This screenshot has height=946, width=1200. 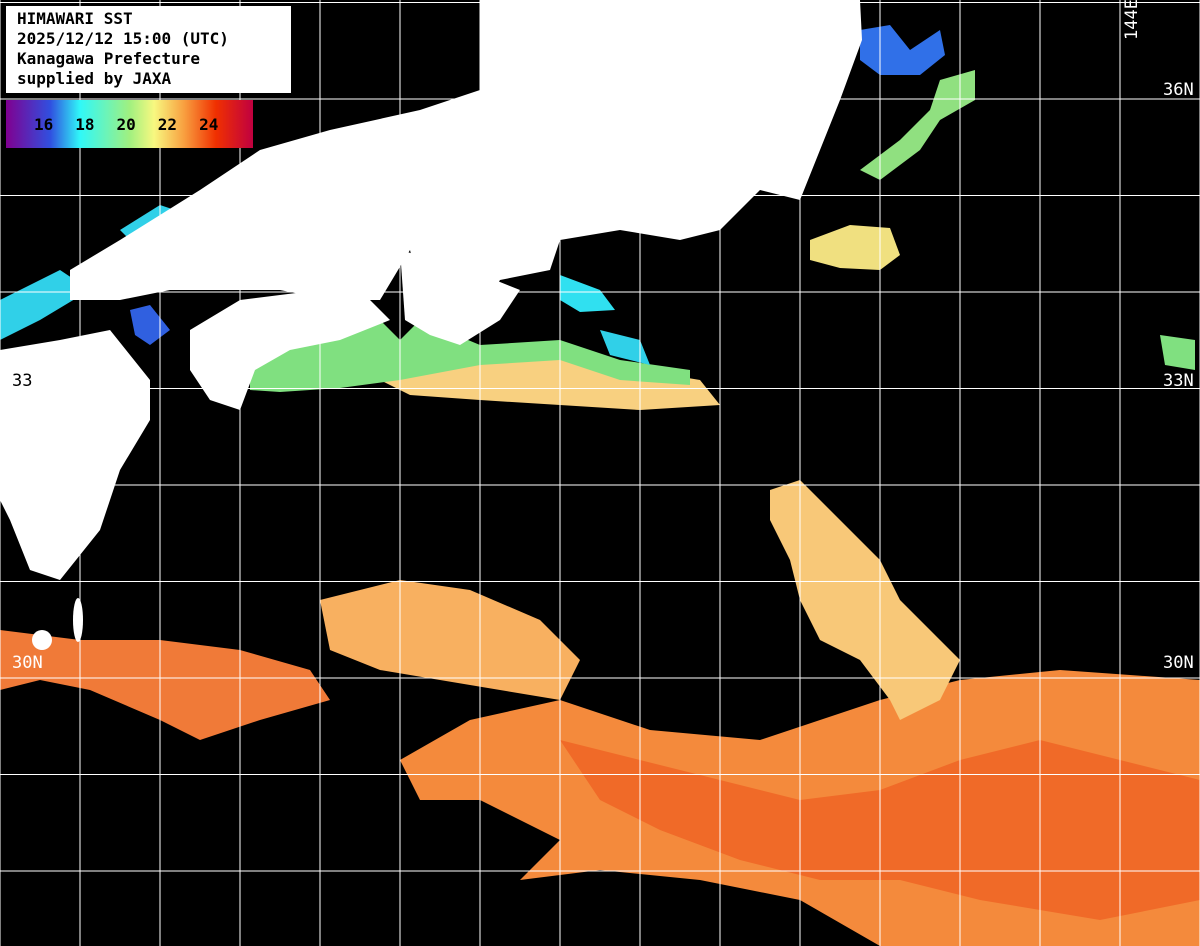 I want to click on lat-label-33n: 33N, so click(x=1178, y=381).